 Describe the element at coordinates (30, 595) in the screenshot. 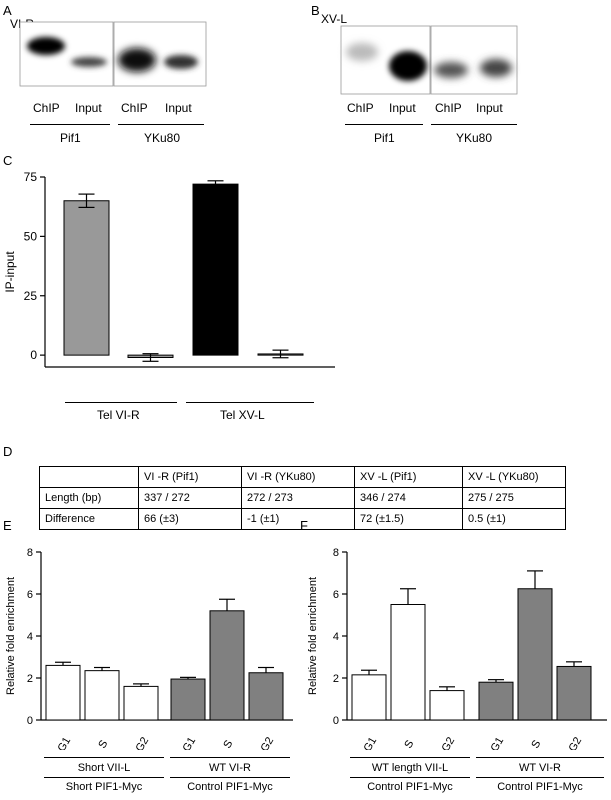

I see `y-tick-label: 6` at that location.